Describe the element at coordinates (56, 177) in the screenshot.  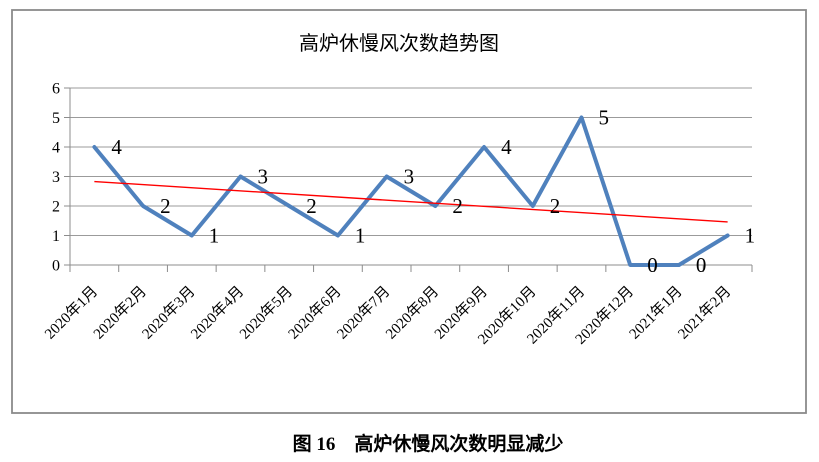
I see `y-axis-label: 3` at that location.